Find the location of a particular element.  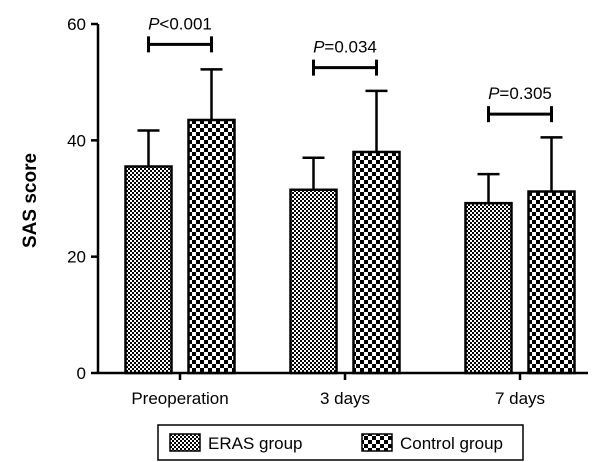

x-tick-label: 3 days is located at coordinates (345, 398).